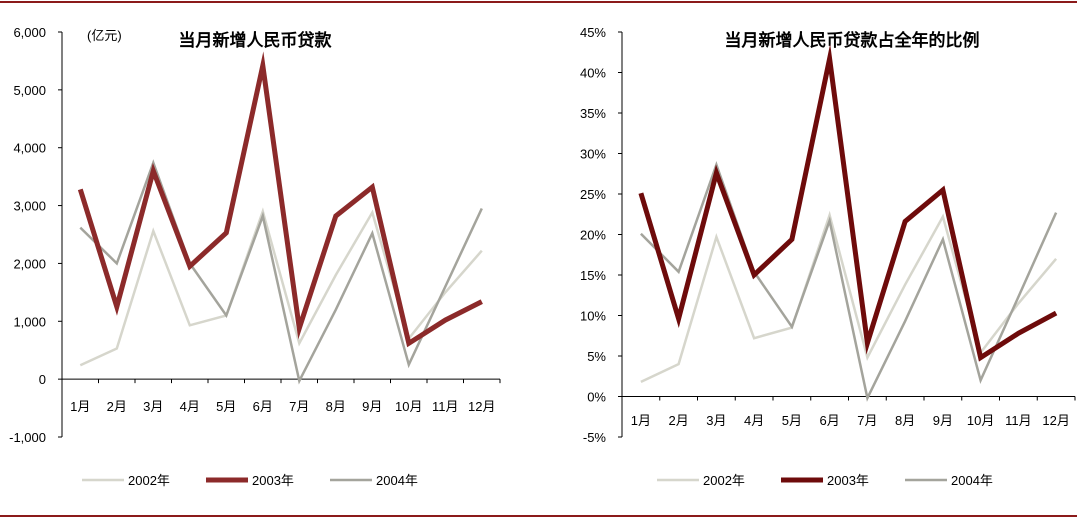 This screenshot has height=518, width=1077. I want to click on y-tick-label: 0%, so click(596, 397).